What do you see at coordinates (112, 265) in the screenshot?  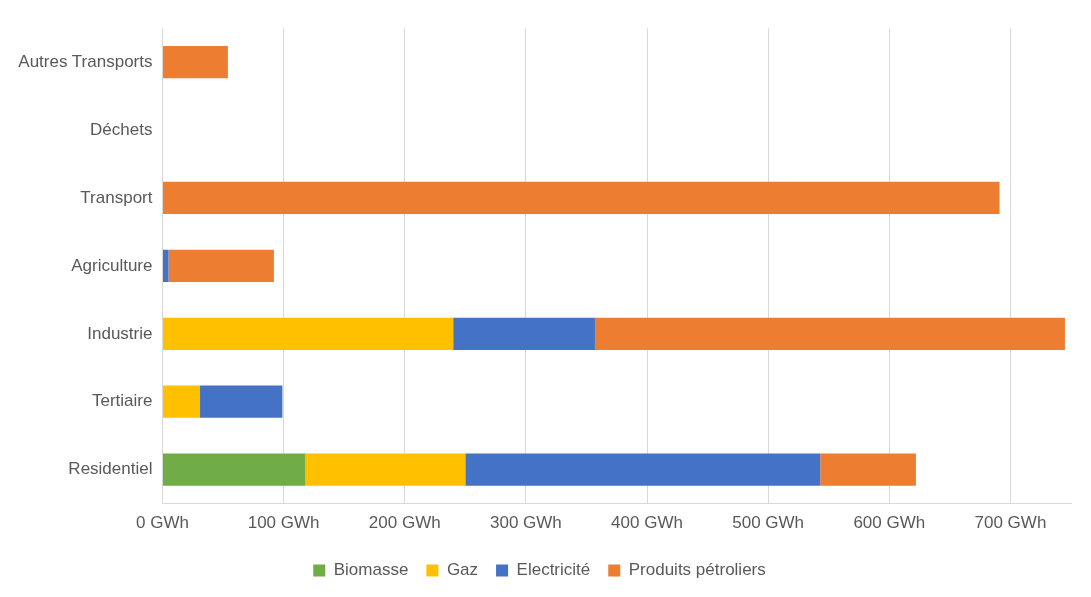 I see `y-tick-label: Agriculture` at bounding box center [112, 265].